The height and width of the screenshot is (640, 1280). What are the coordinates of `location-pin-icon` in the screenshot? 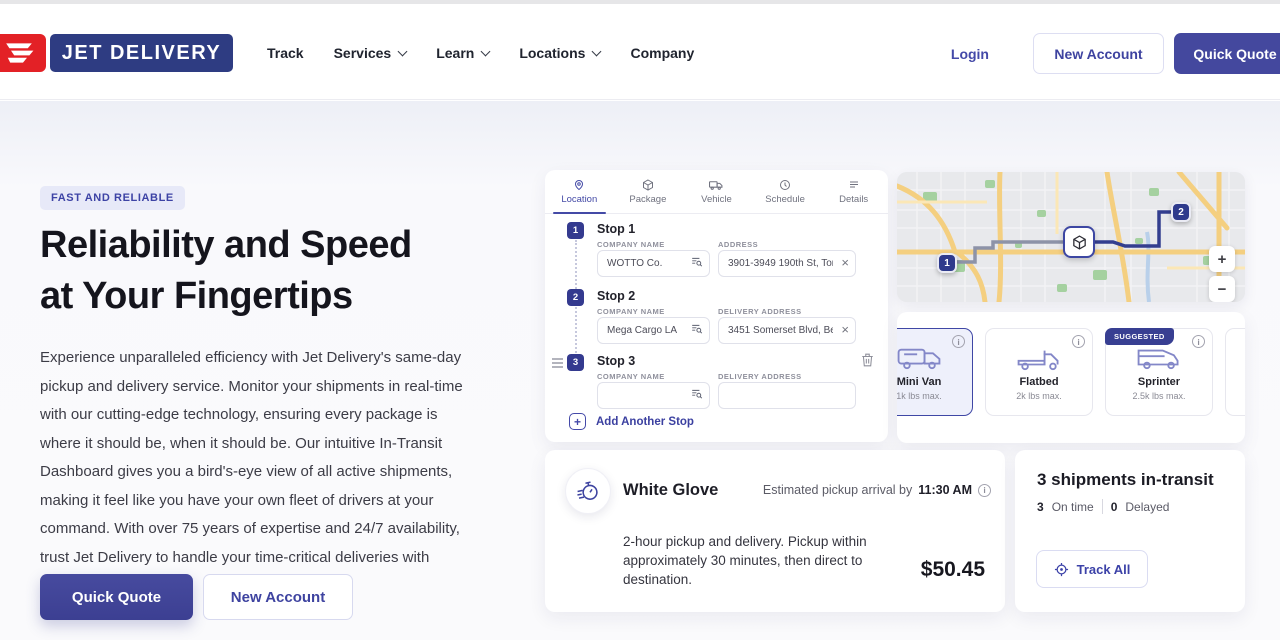 It's located at (579, 184).